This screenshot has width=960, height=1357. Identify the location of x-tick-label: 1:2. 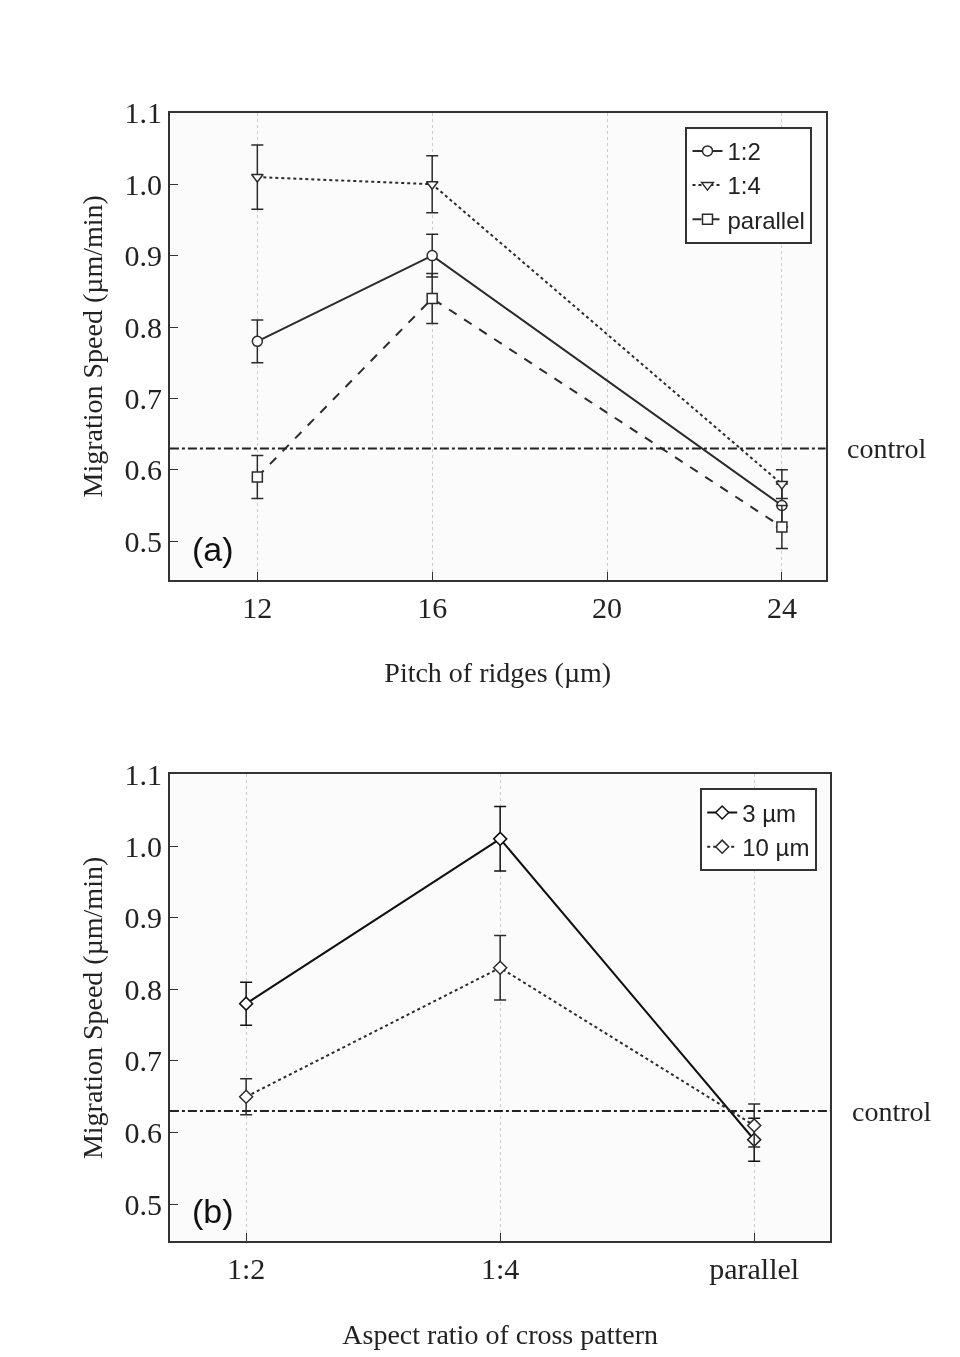
(246, 1269).